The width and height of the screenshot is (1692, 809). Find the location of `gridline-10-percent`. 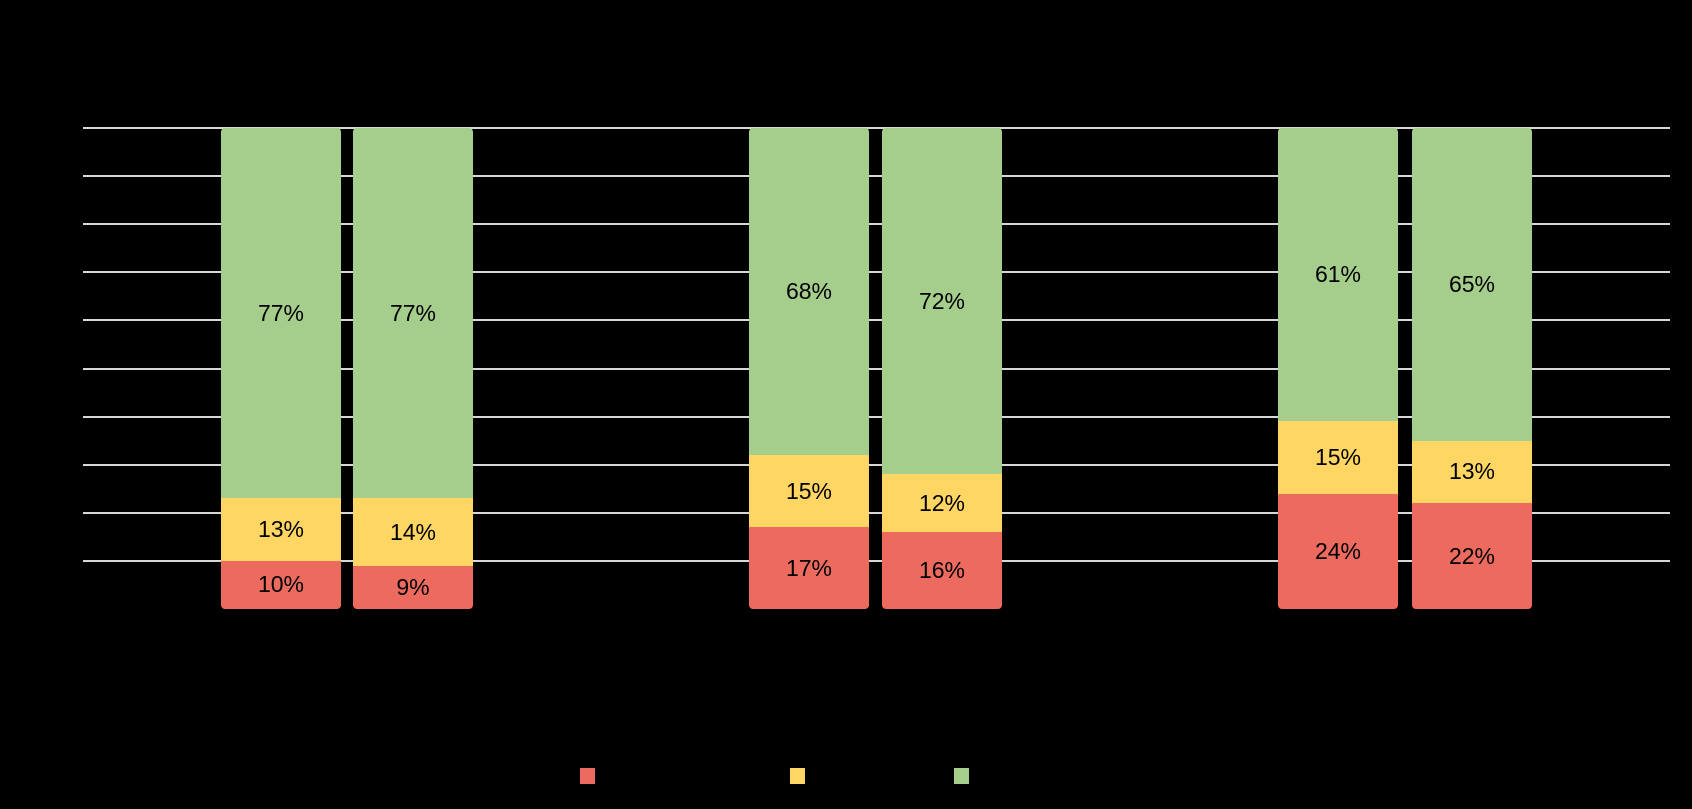

gridline-10-percent is located at coordinates (876, 561).